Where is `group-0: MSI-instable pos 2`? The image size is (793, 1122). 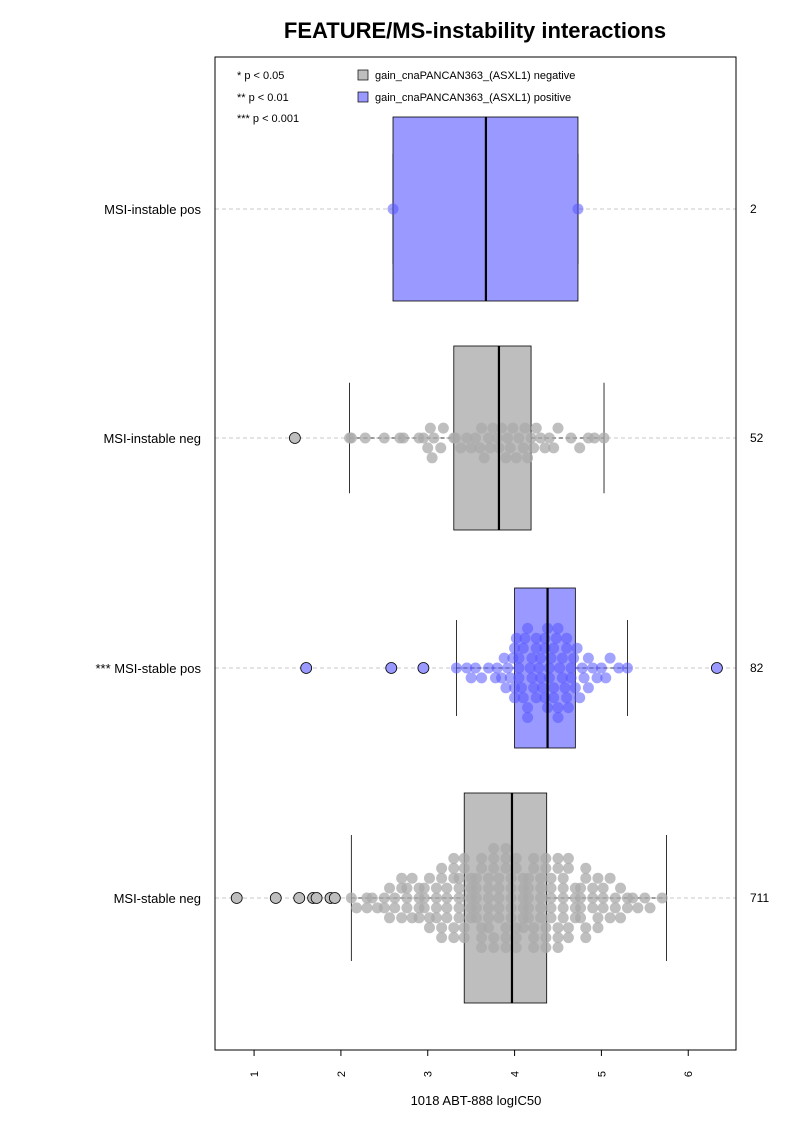 group-0: MSI-instable pos 2 is located at coordinates (430, 209).